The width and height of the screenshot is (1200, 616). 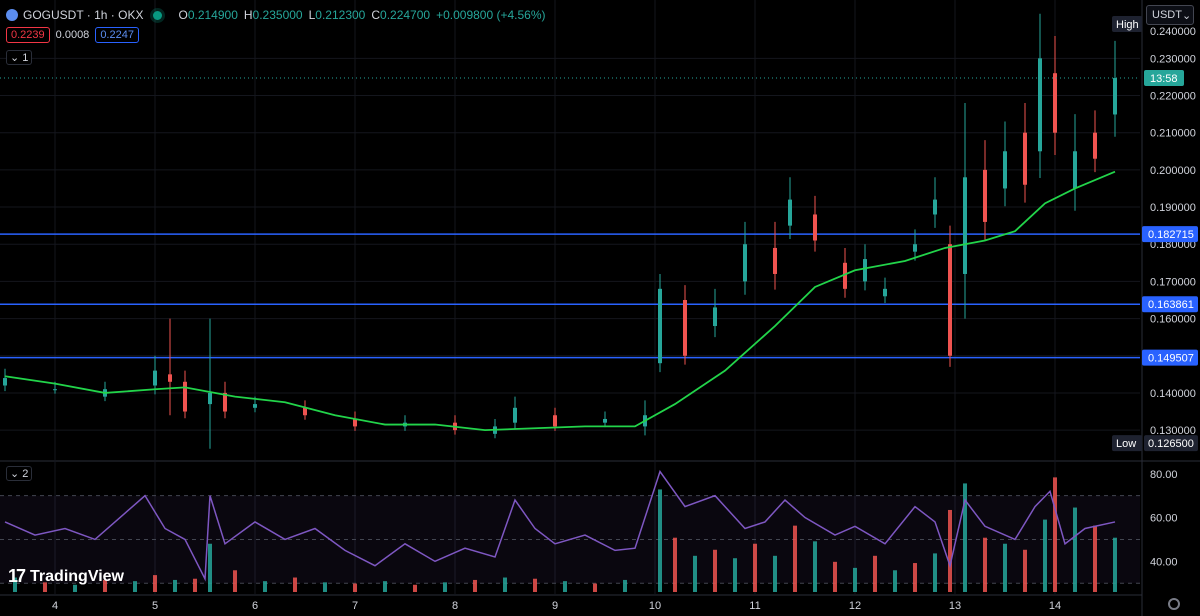 I want to click on low-value-badge, so click(x=1171, y=443).